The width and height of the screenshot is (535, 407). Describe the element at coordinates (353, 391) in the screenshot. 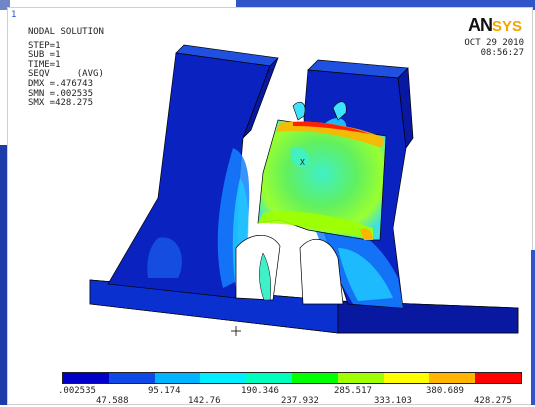

I see `legend-label-top-4: 285.517` at that location.